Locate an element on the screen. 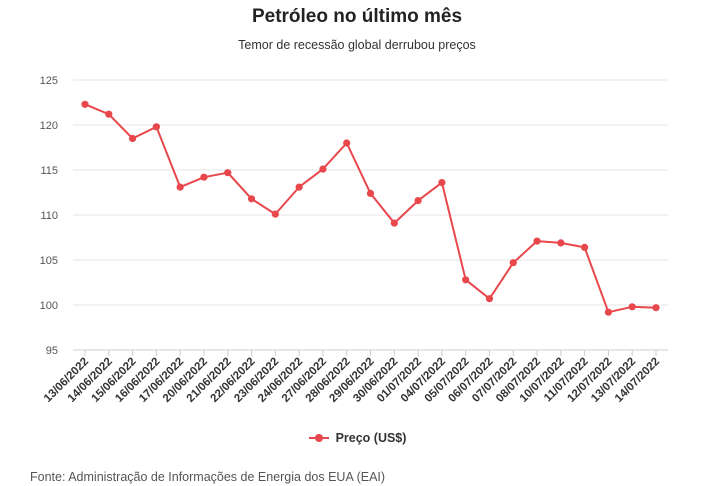  legend: Preço (US$) is located at coordinates (357, 439).